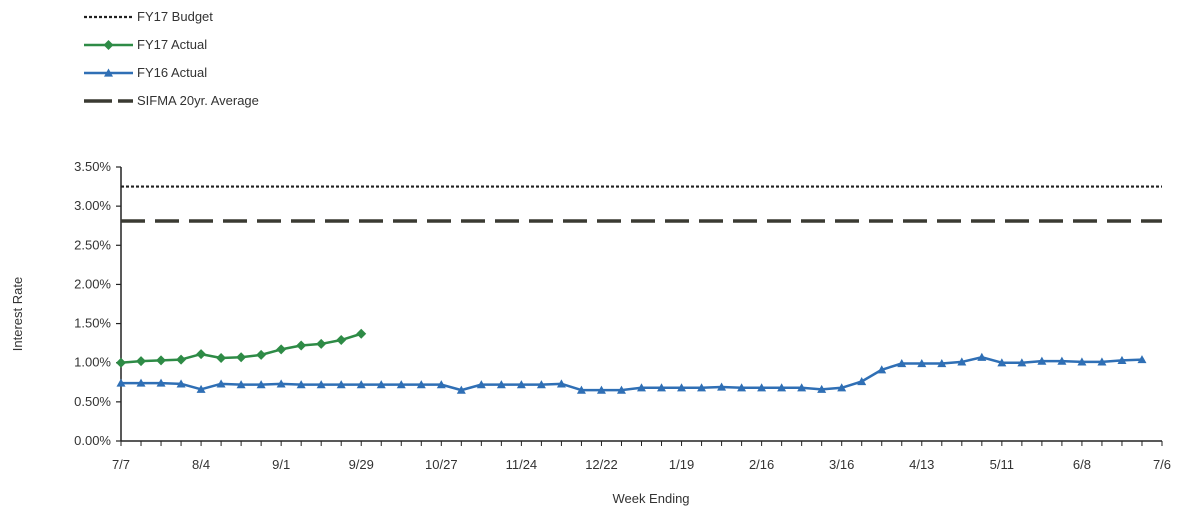 Image resolution: width=1177 pixels, height=509 pixels. What do you see at coordinates (1162, 464) in the screenshot?
I see `x-tick-label: 7/6` at bounding box center [1162, 464].